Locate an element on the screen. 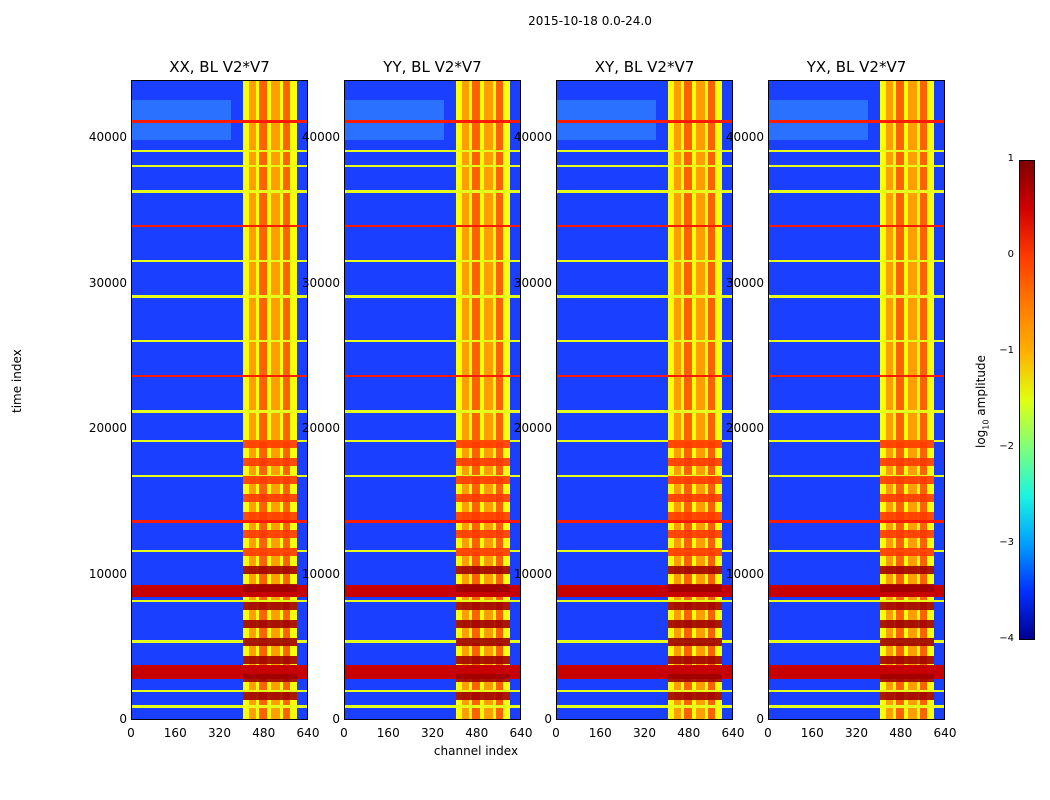  colorbar-tick-label: 1 is located at coordinates (1010, 158).